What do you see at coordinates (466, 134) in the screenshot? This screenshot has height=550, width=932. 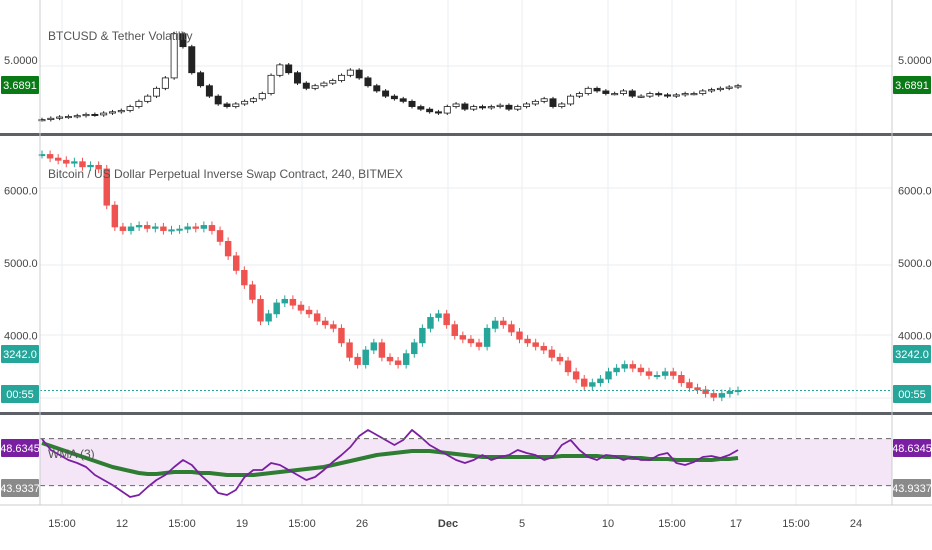 I see `panel-separator-top` at bounding box center [466, 134].